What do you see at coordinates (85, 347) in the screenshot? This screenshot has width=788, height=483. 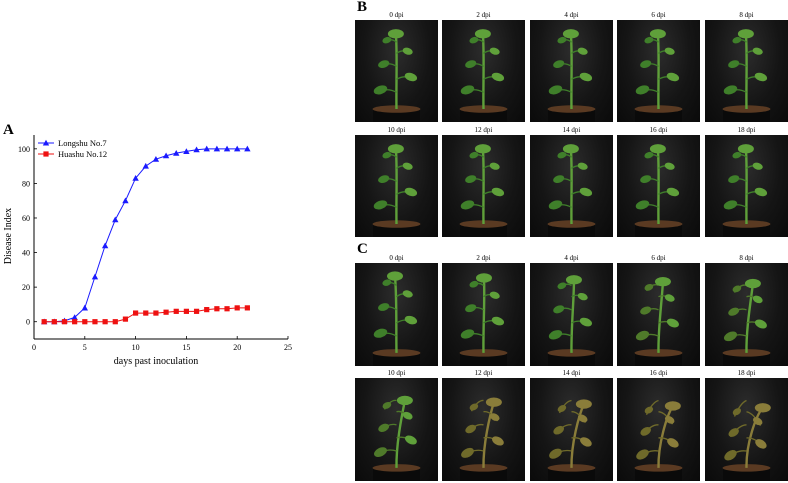 I see `x-tick-label: 5` at bounding box center [85, 347].